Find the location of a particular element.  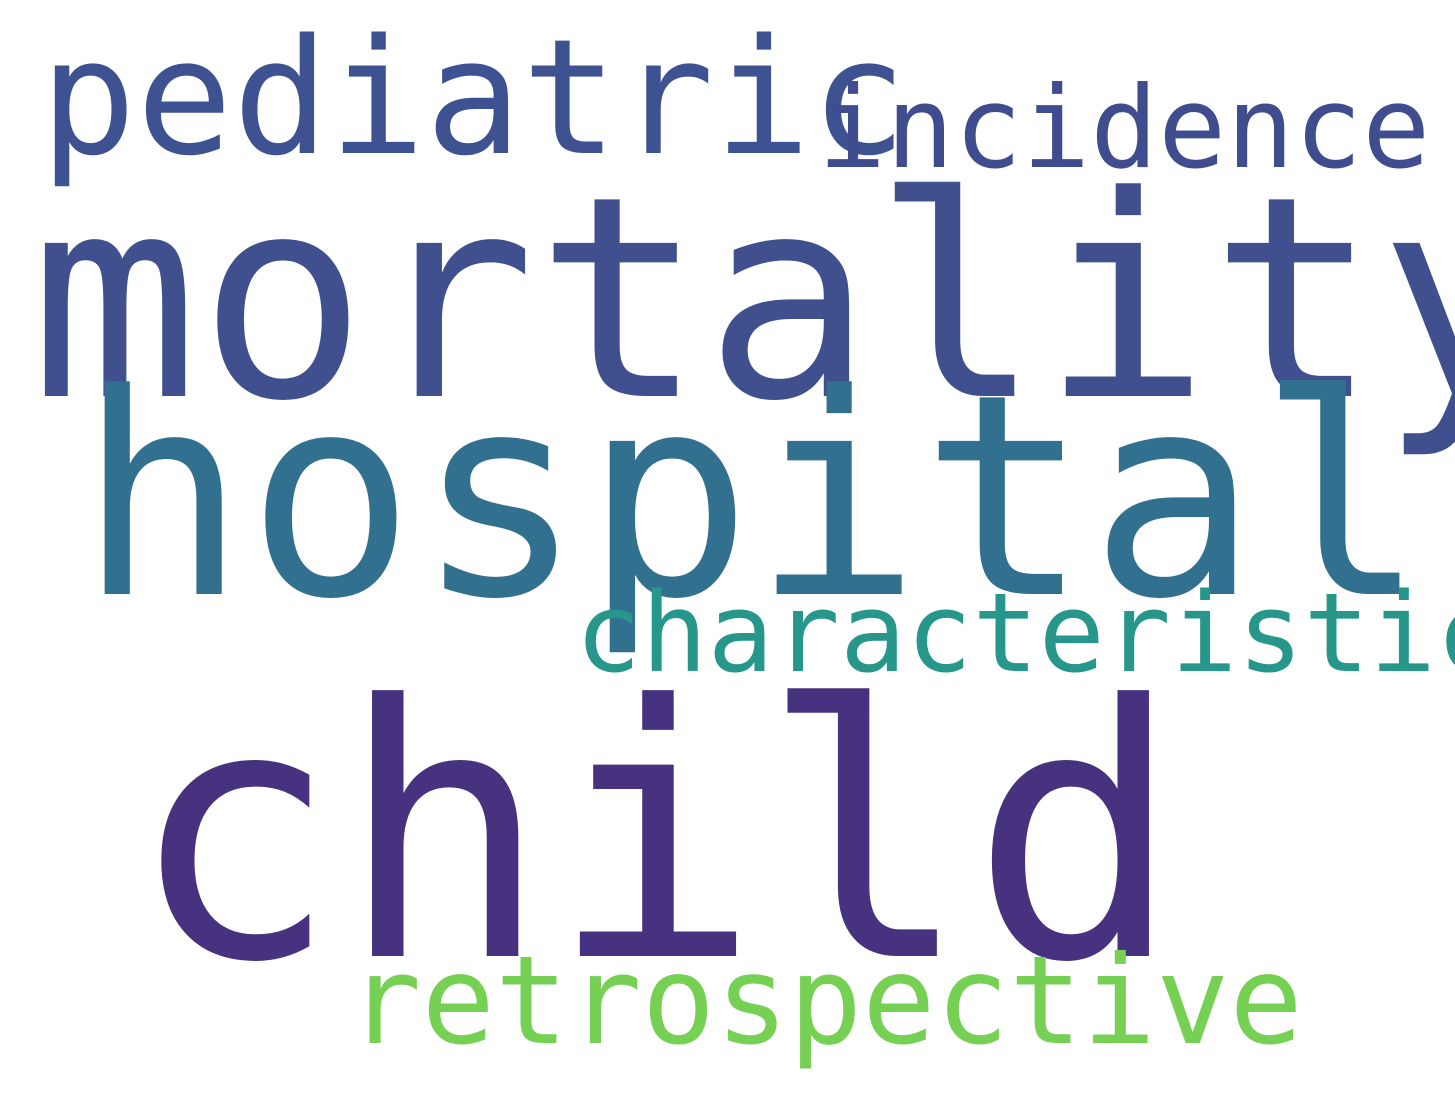

word-incidence: incidence is located at coordinates (1124, 128).